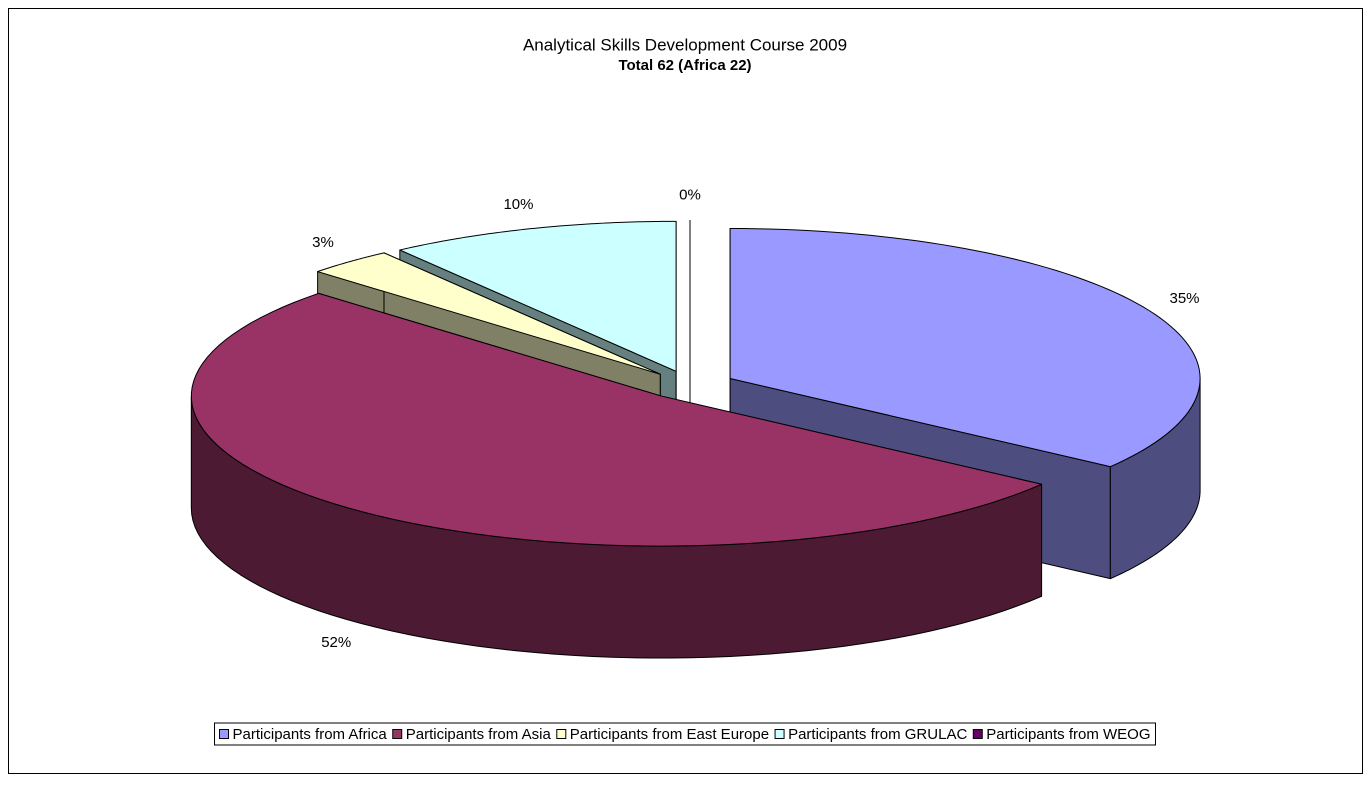  What do you see at coordinates (323, 242) in the screenshot?
I see `data-label: 3%` at bounding box center [323, 242].